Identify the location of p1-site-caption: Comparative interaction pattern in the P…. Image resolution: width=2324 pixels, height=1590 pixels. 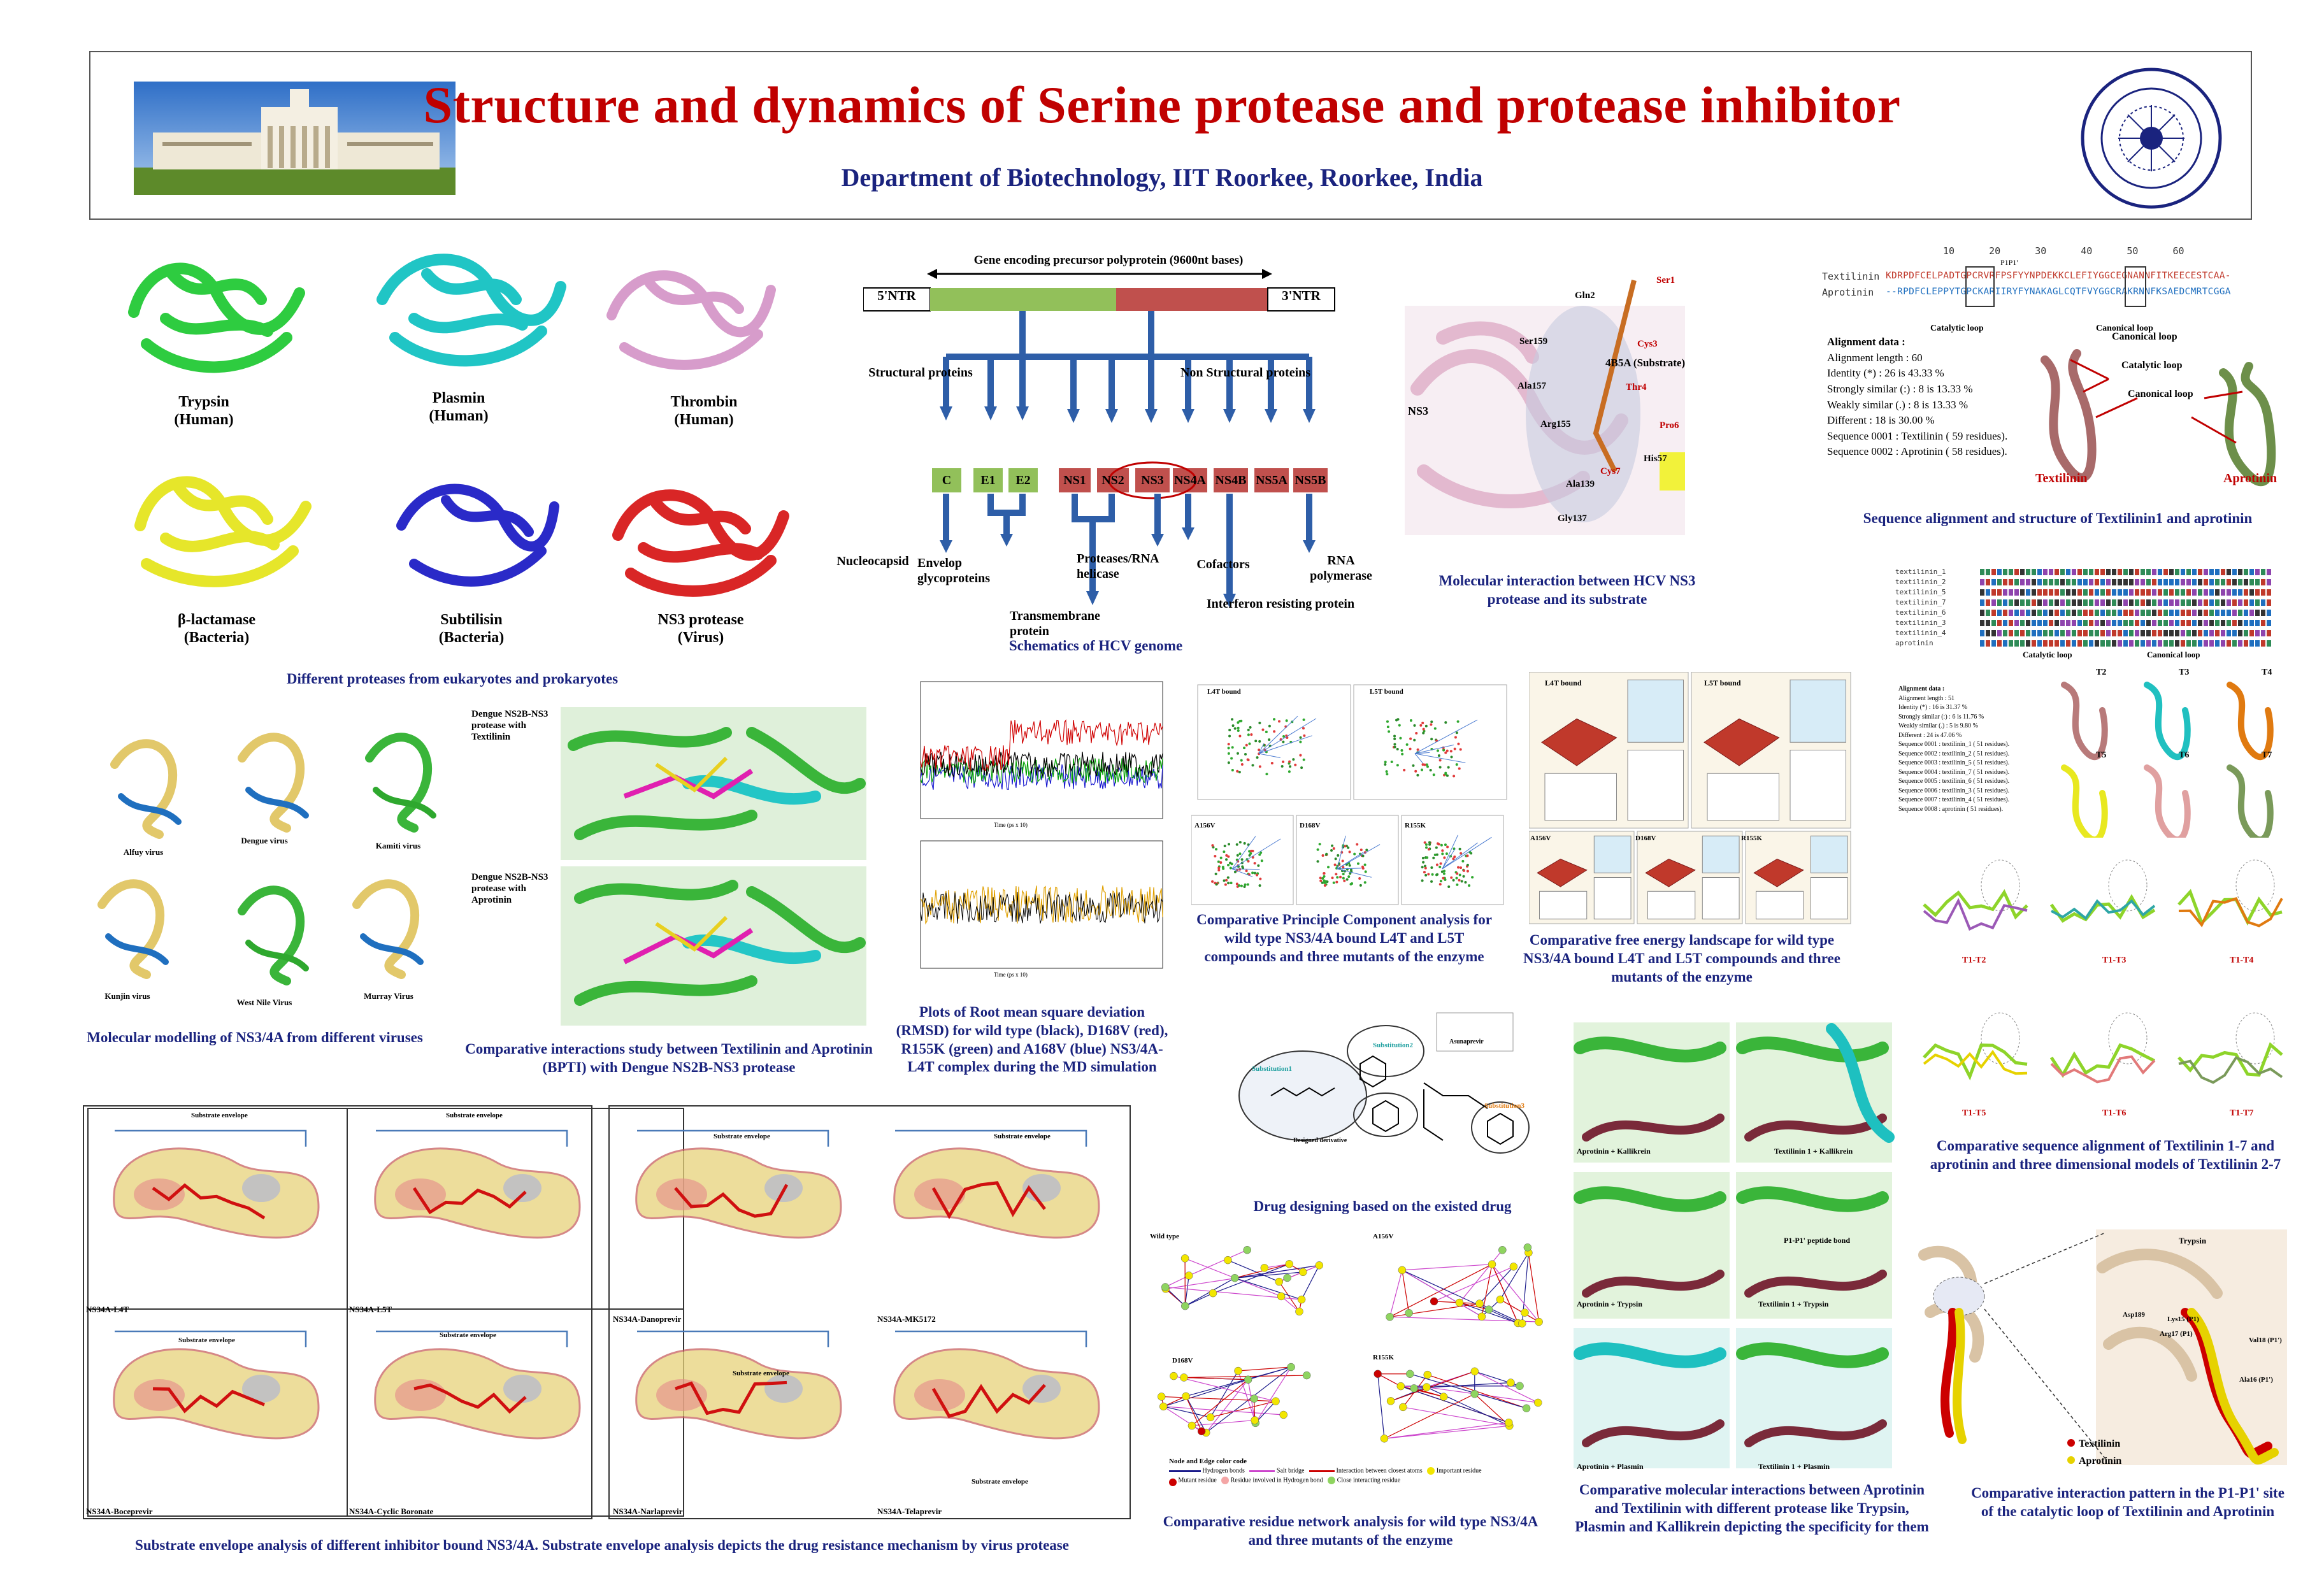
(2128, 1502).